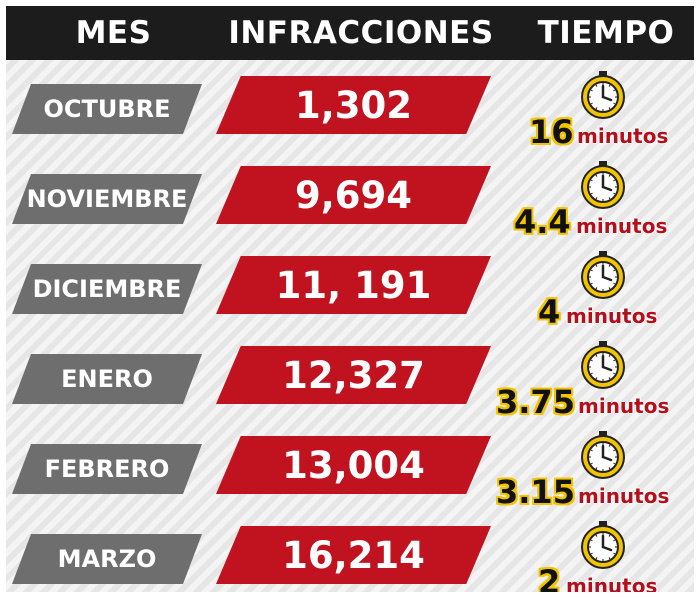 The height and width of the screenshot is (598, 700). Describe the element at coordinates (353, 465) in the screenshot. I see `infracciones-value: 13,004` at that location.